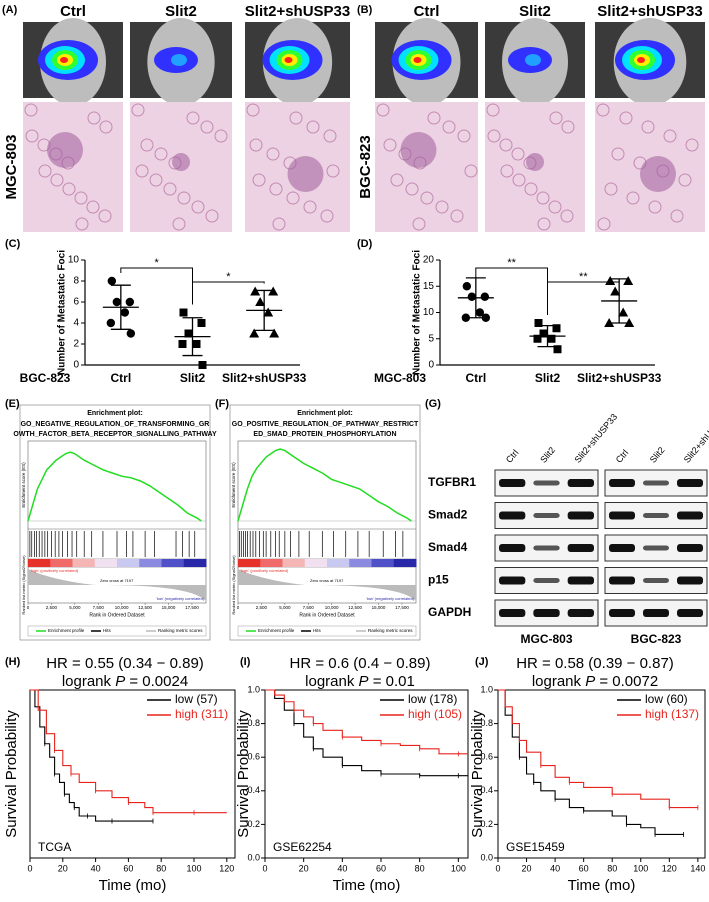 Image resolution: width=709 pixels, height=902 pixels. Describe the element at coordinates (169, 607) in the screenshot. I see `x-tick-label: 15,000` at that location.